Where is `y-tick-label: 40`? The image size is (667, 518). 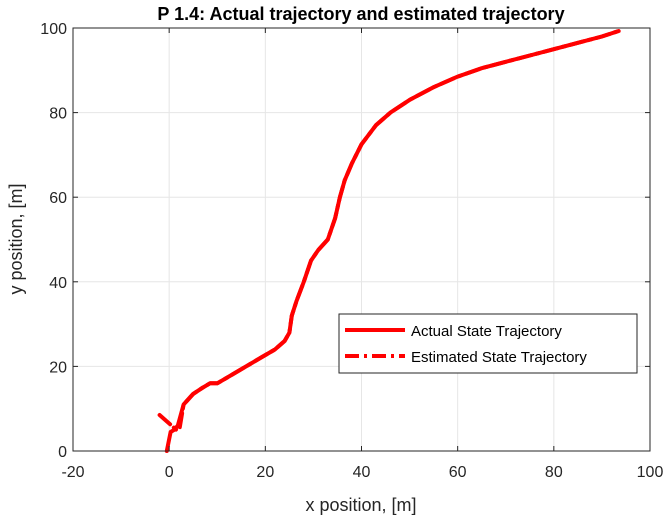 y-tick-label: 40 is located at coordinates (58, 283).